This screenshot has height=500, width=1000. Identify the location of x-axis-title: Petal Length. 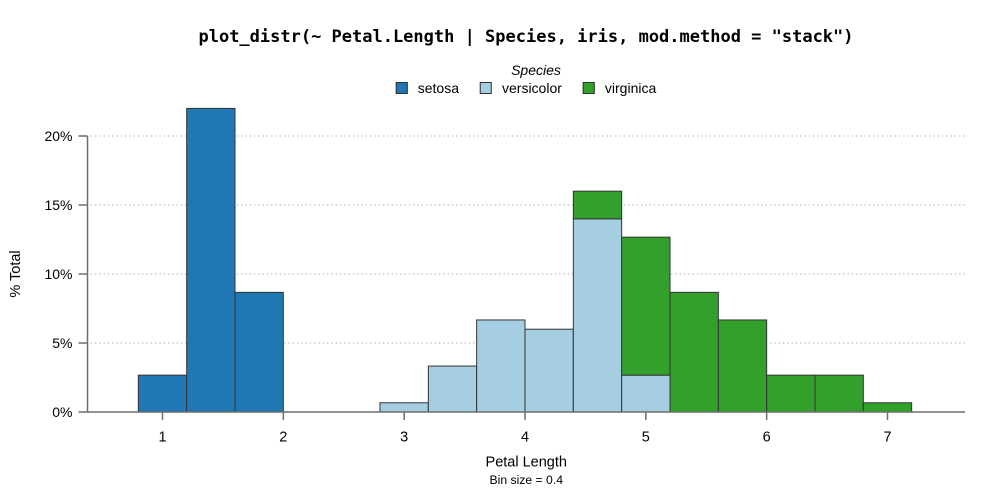
(526, 463).